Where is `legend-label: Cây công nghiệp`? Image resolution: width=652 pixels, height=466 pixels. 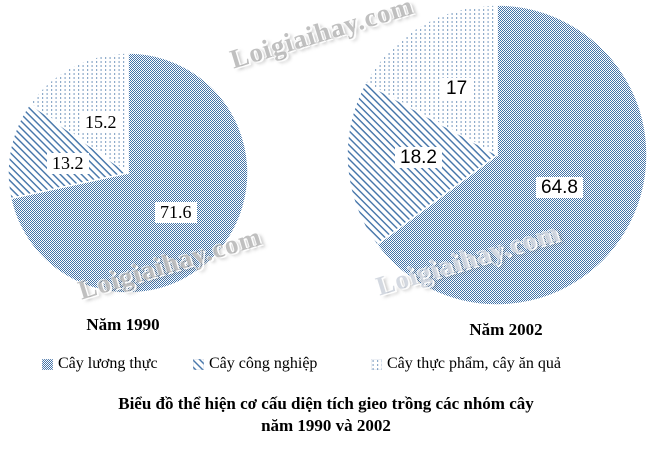 legend-label: Cây công nghiệp is located at coordinates (263, 363).